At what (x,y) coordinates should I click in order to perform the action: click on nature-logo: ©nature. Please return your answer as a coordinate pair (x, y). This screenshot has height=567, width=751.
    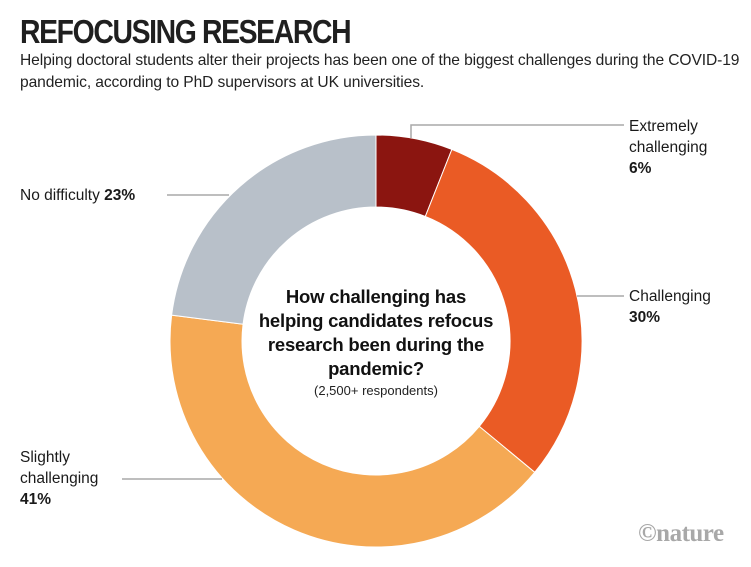
    Looking at the image, I should click on (681, 533).